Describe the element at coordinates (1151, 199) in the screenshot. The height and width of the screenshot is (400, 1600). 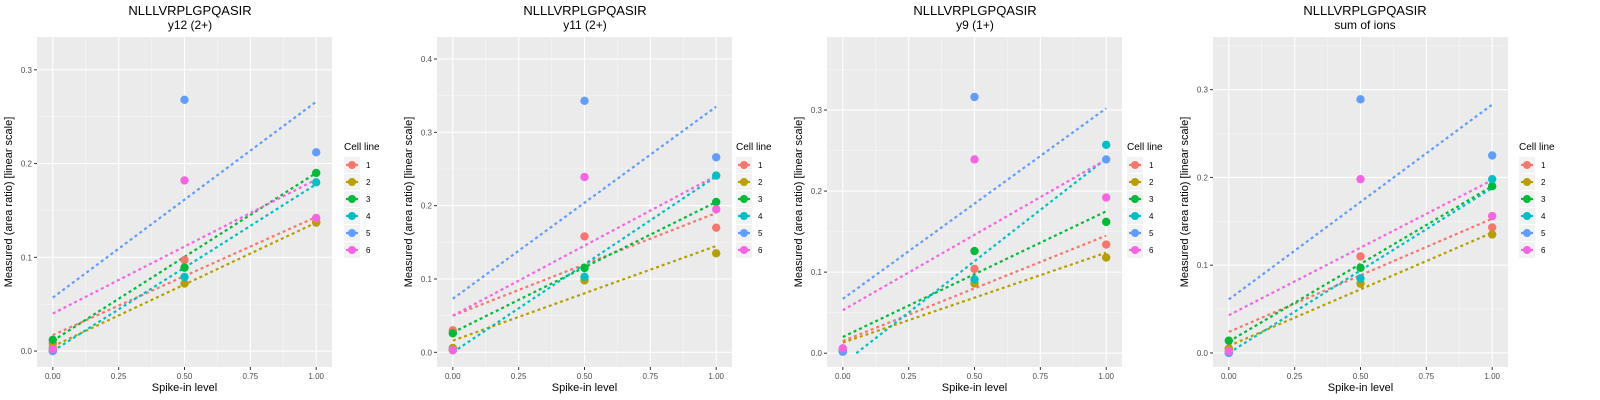
I see `legend-label: 3` at that location.